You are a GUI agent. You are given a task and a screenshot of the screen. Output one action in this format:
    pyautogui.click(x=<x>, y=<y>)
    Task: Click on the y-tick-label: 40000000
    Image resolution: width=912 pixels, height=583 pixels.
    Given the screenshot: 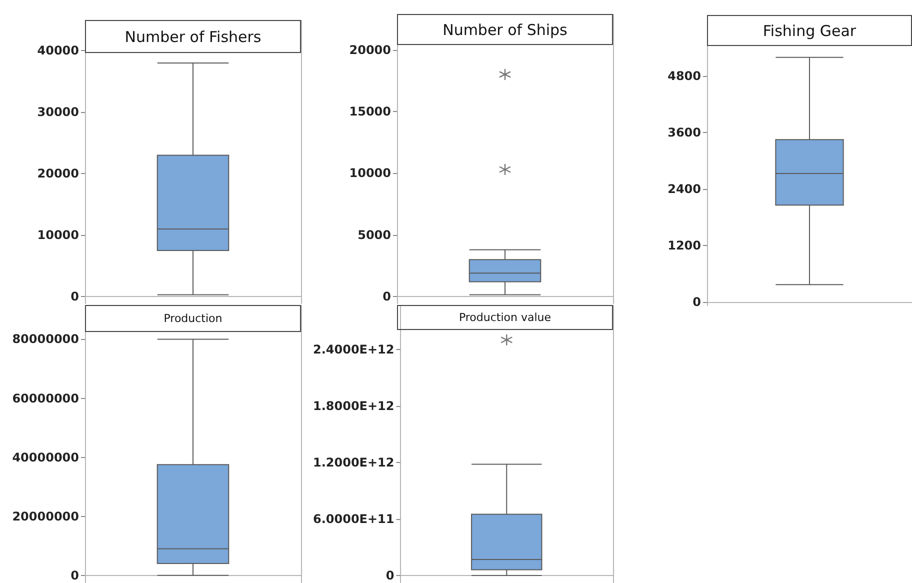 What is the action you would take?
    pyautogui.click(x=45, y=457)
    